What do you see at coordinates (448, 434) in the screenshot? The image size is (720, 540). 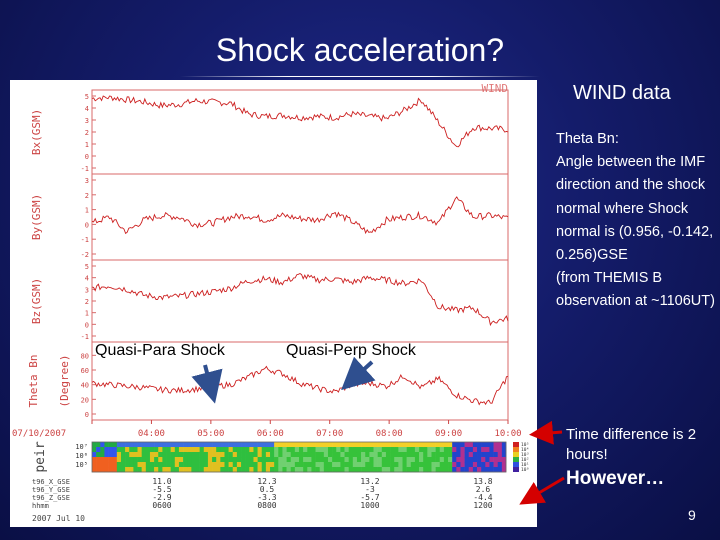 I see `time-tick-label-6: 09:00` at bounding box center [448, 434].